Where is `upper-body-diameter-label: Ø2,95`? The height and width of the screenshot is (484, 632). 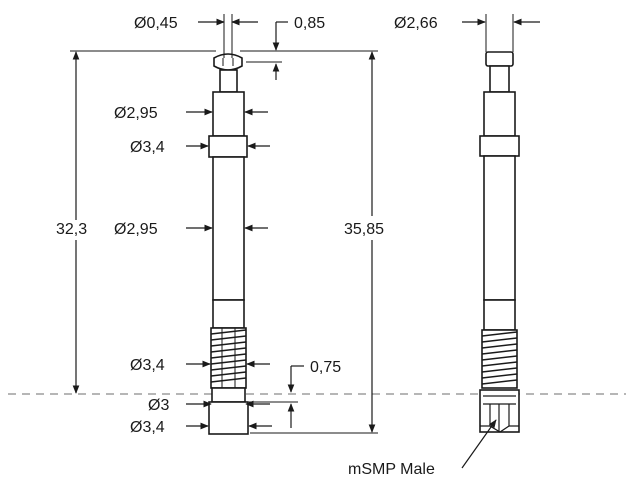
upper-body-diameter-label: Ø2,95 is located at coordinates (136, 113).